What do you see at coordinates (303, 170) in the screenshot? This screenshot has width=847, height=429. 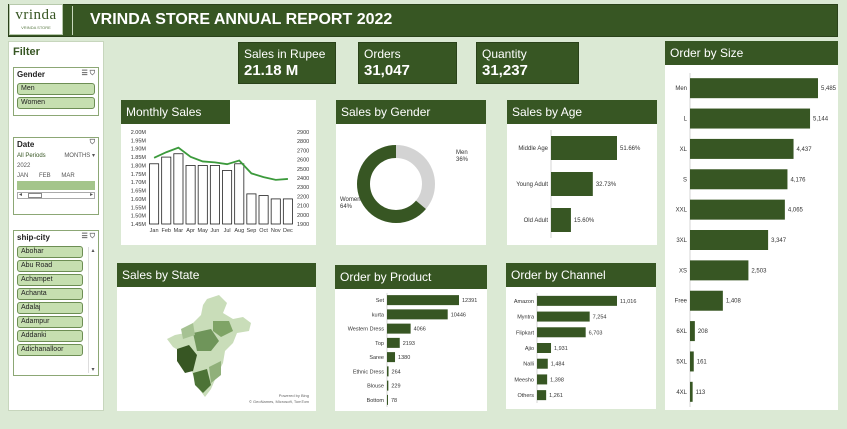 I see `y2-tick-label: 2500` at bounding box center [303, 170].